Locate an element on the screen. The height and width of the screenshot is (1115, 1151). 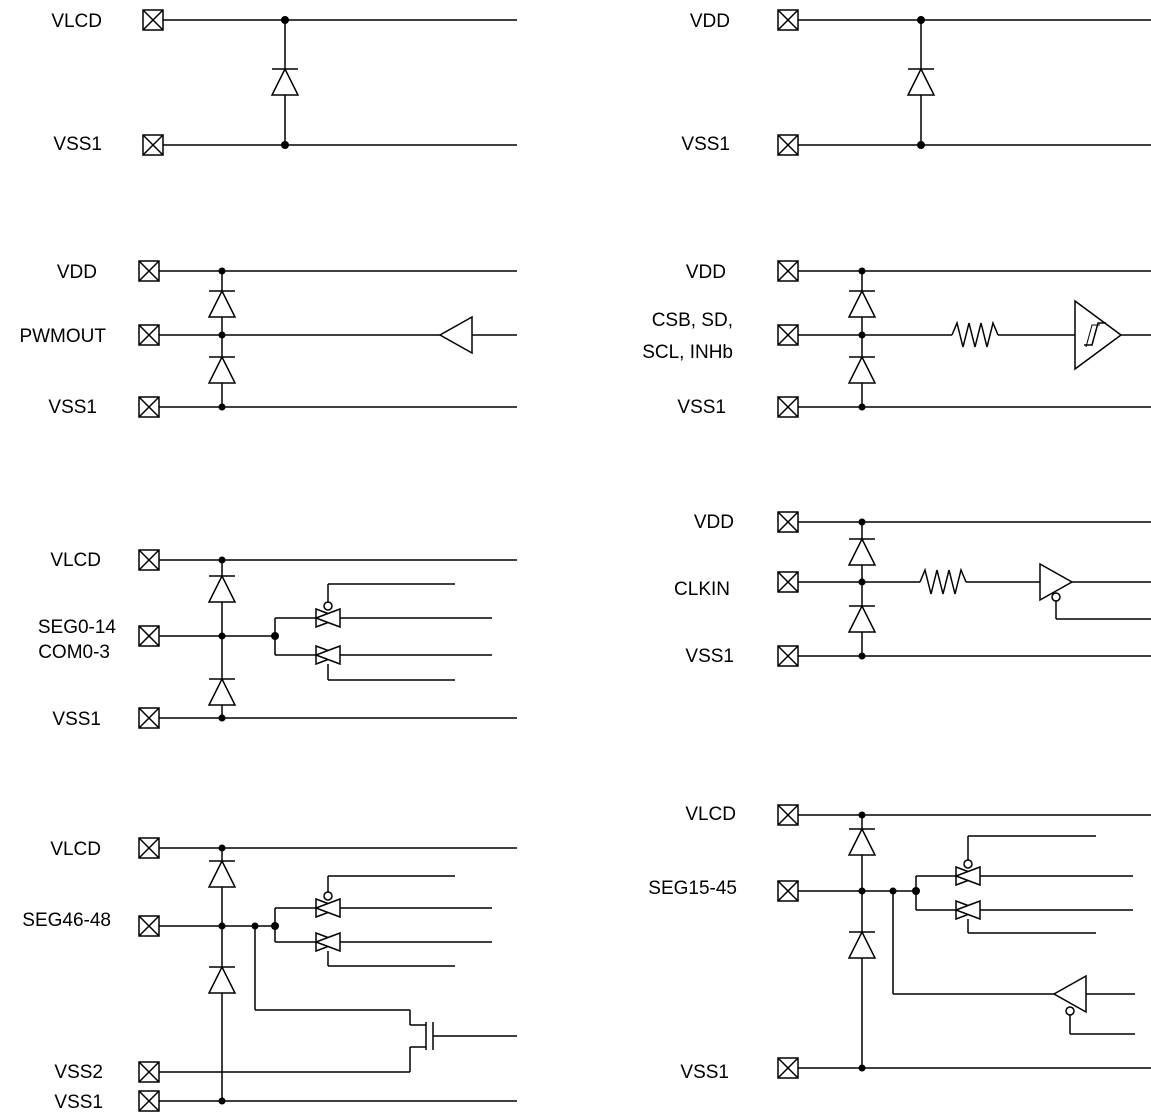
input-label-line2: SCL, INHb is located at coordinates (687, 352).